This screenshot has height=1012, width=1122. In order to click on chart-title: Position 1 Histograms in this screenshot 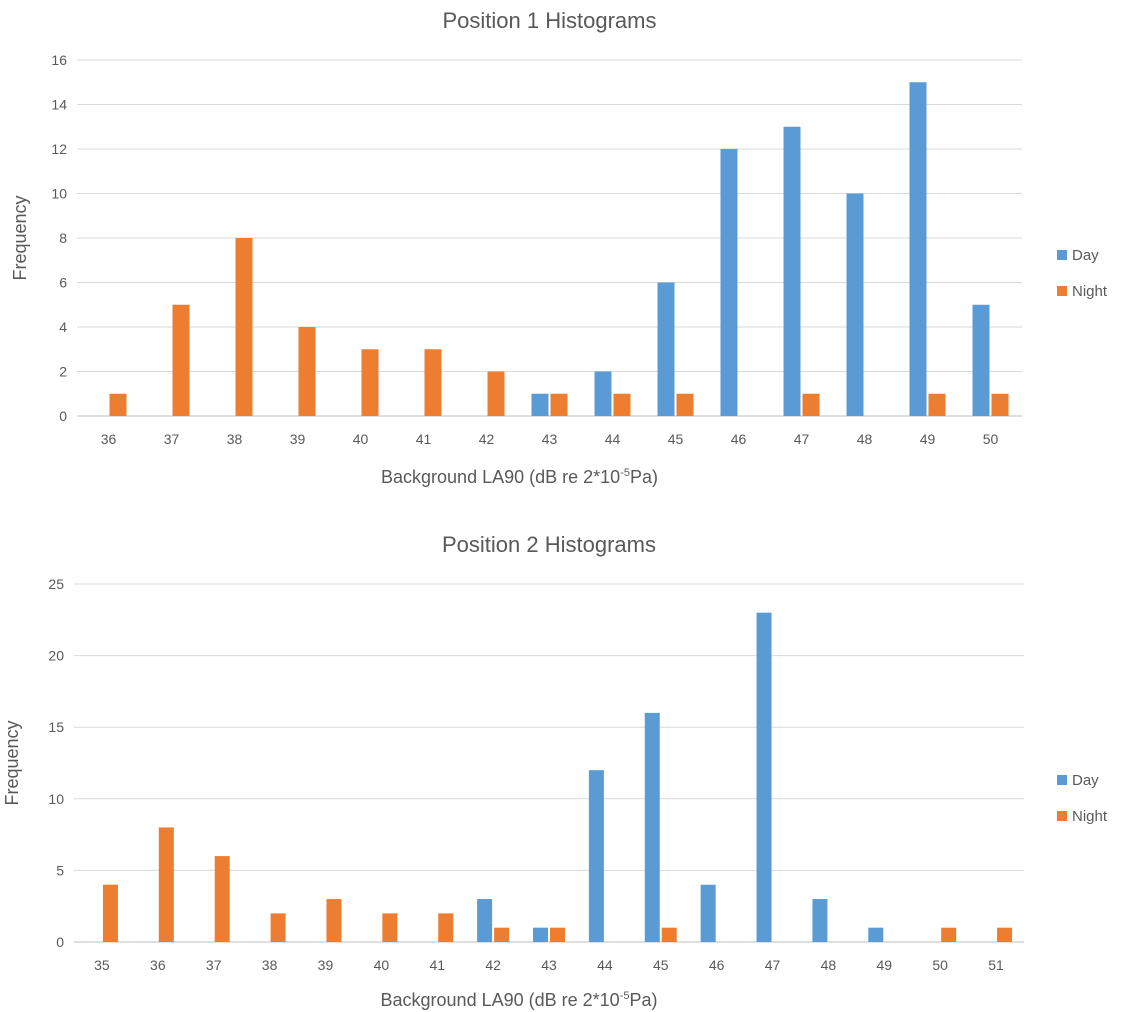, I will do `click(550, 20)`.